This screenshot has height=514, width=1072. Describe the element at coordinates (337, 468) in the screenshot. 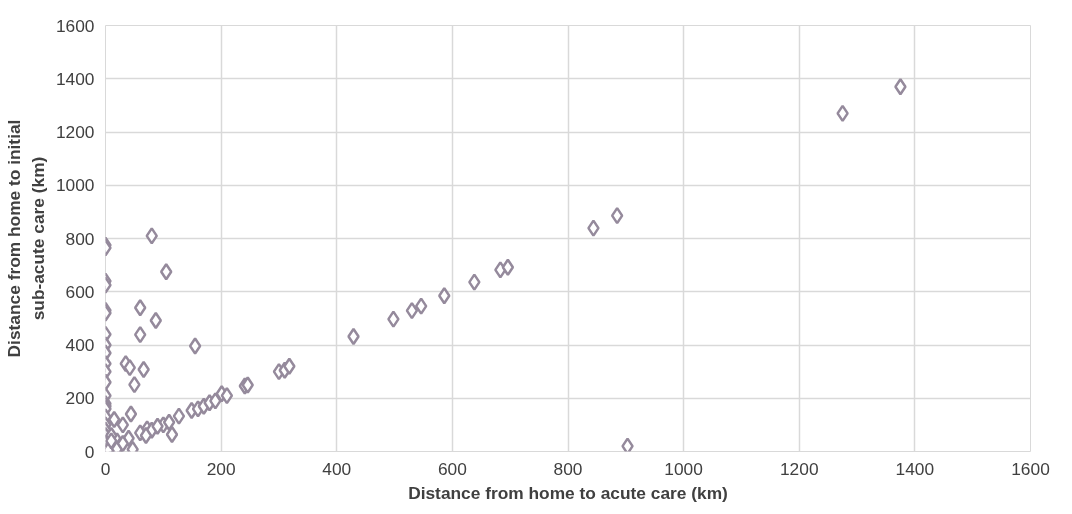

I see `x-tick-label: 400` at that location.